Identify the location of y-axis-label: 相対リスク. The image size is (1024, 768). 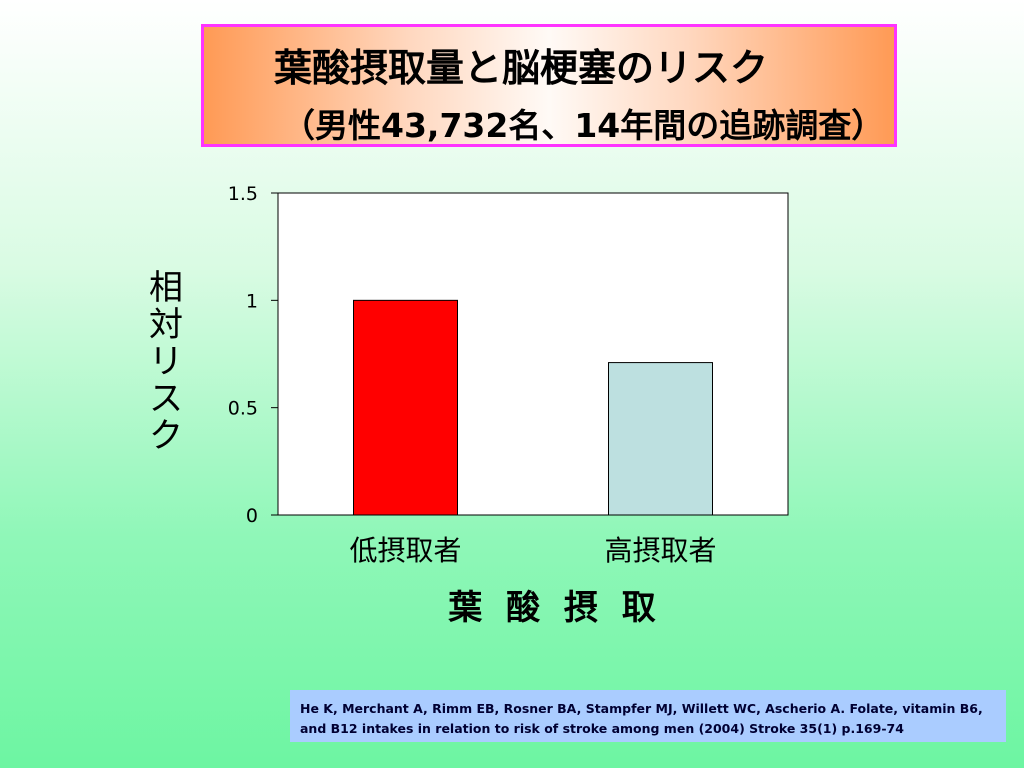
(166, 362).